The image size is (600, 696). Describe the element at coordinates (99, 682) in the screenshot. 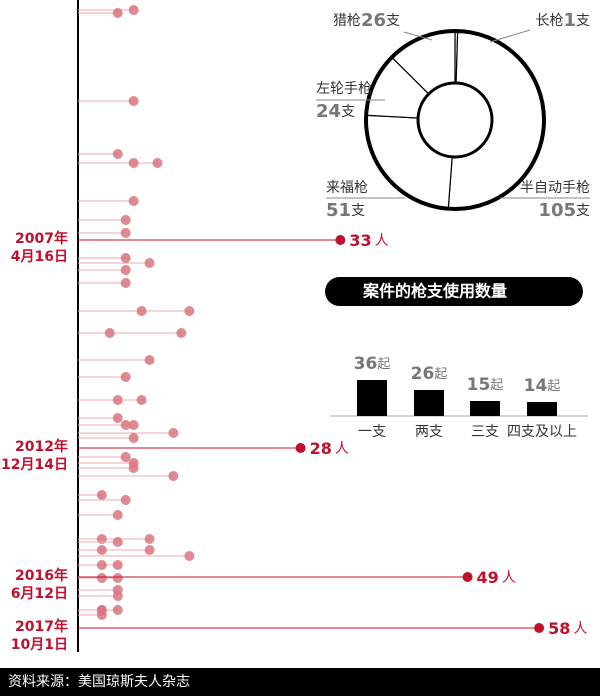

I see `source: 资料来源：美国琼斯夫人杂志` at that location.